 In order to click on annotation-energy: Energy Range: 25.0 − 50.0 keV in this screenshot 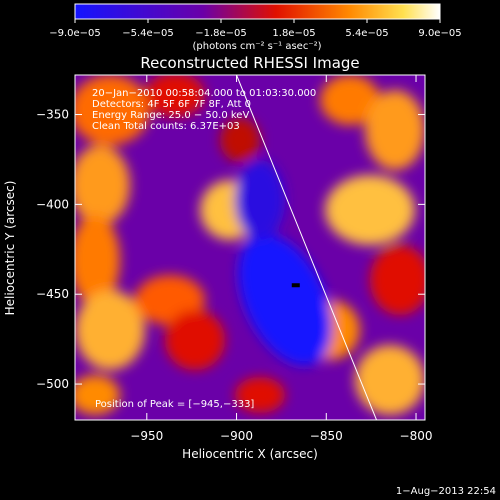, I will do `click(170, 115)`.